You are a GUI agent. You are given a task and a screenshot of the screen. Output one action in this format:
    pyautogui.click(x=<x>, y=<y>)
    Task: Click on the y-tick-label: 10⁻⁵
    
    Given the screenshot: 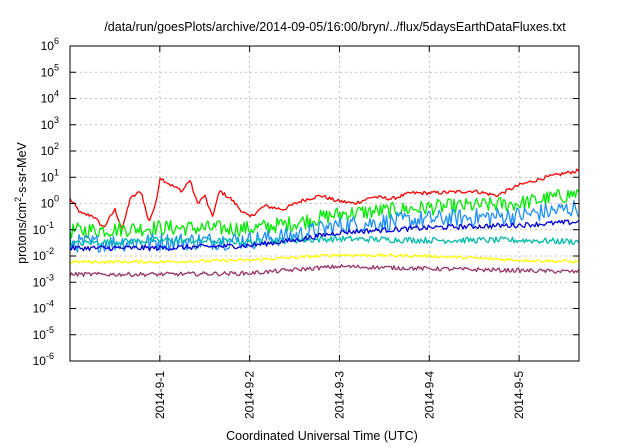 What is the action you would take?
    pyautogui.click(x=43, y=333)
    